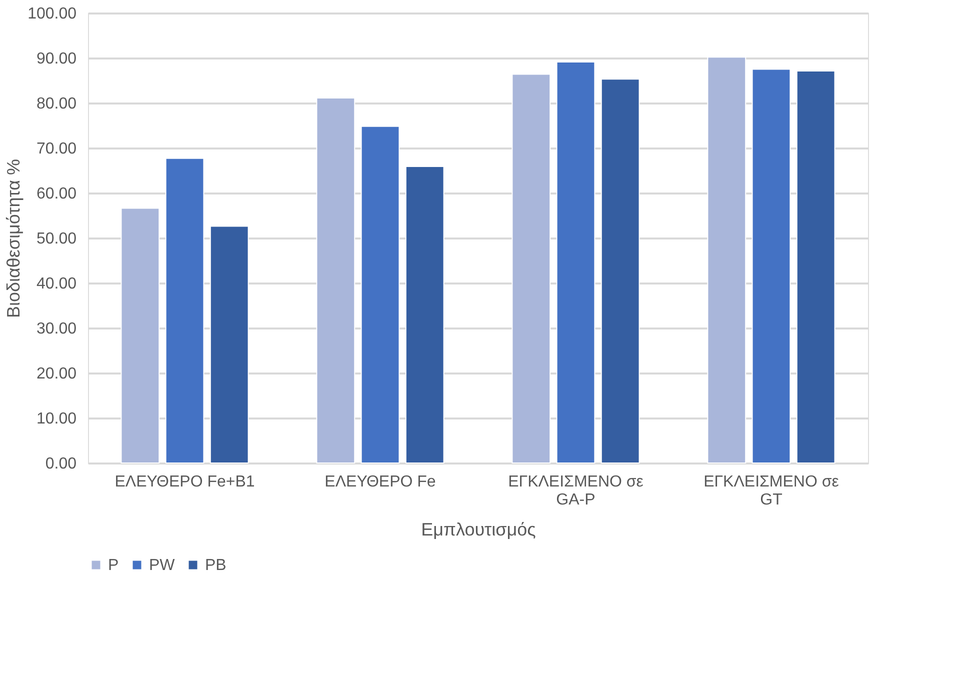 This screenshot has height=693, width=958. What do you see at coordinates (56, 329) in the screenshot?
I see `y-tick-label: 30.00` at bounding box center [56, 329].